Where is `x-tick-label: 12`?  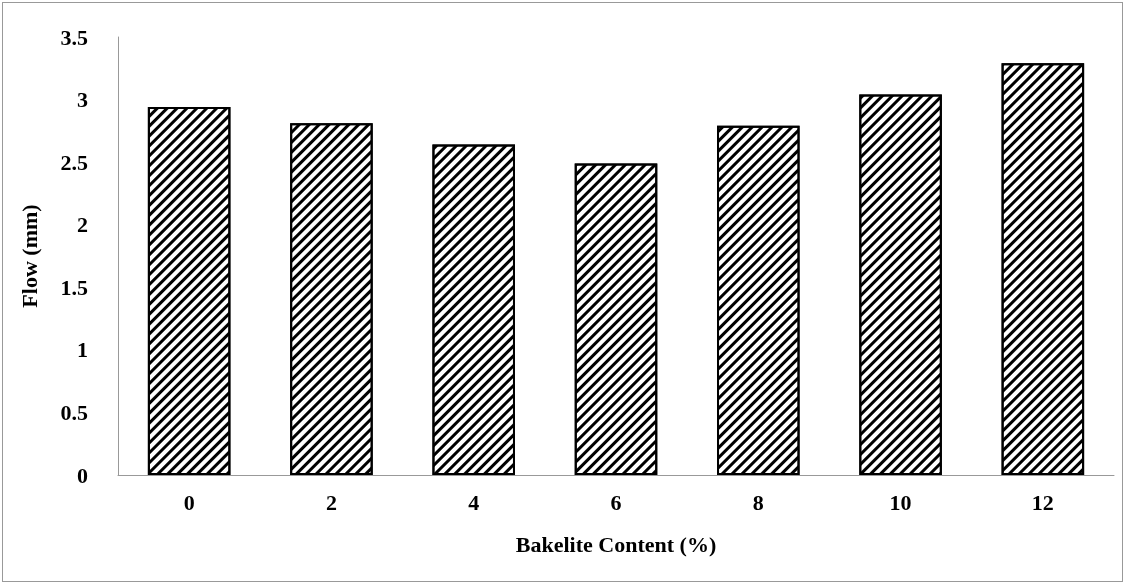 x-tick-label: 12 is located at coordinates (1042, 502).